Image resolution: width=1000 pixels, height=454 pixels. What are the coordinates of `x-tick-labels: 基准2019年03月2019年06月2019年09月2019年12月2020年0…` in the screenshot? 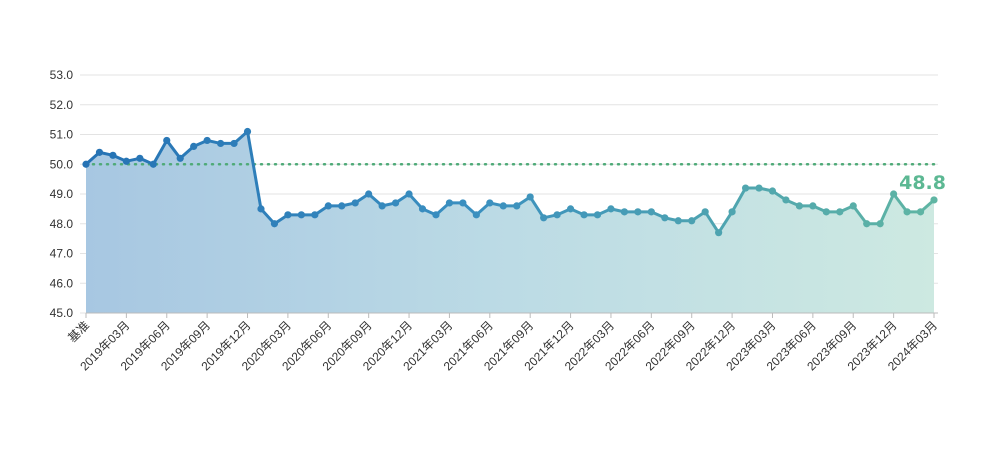 It's located at (502, 345).